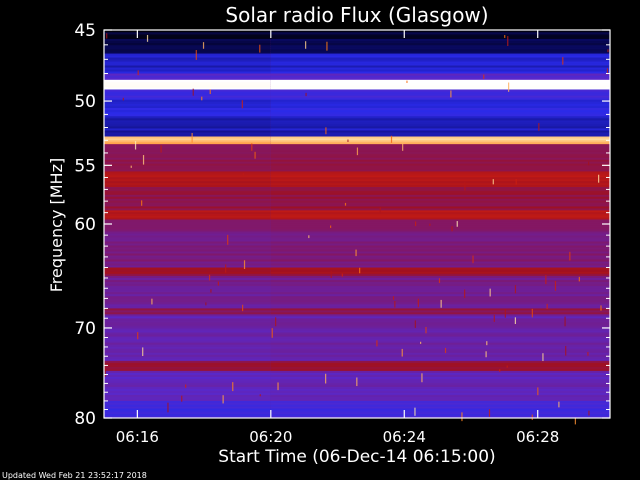 The width and height of the screenshot is (640, 480). I want to click on chart-title: Solar radio Flux (Glasgow), so click(356, 15).